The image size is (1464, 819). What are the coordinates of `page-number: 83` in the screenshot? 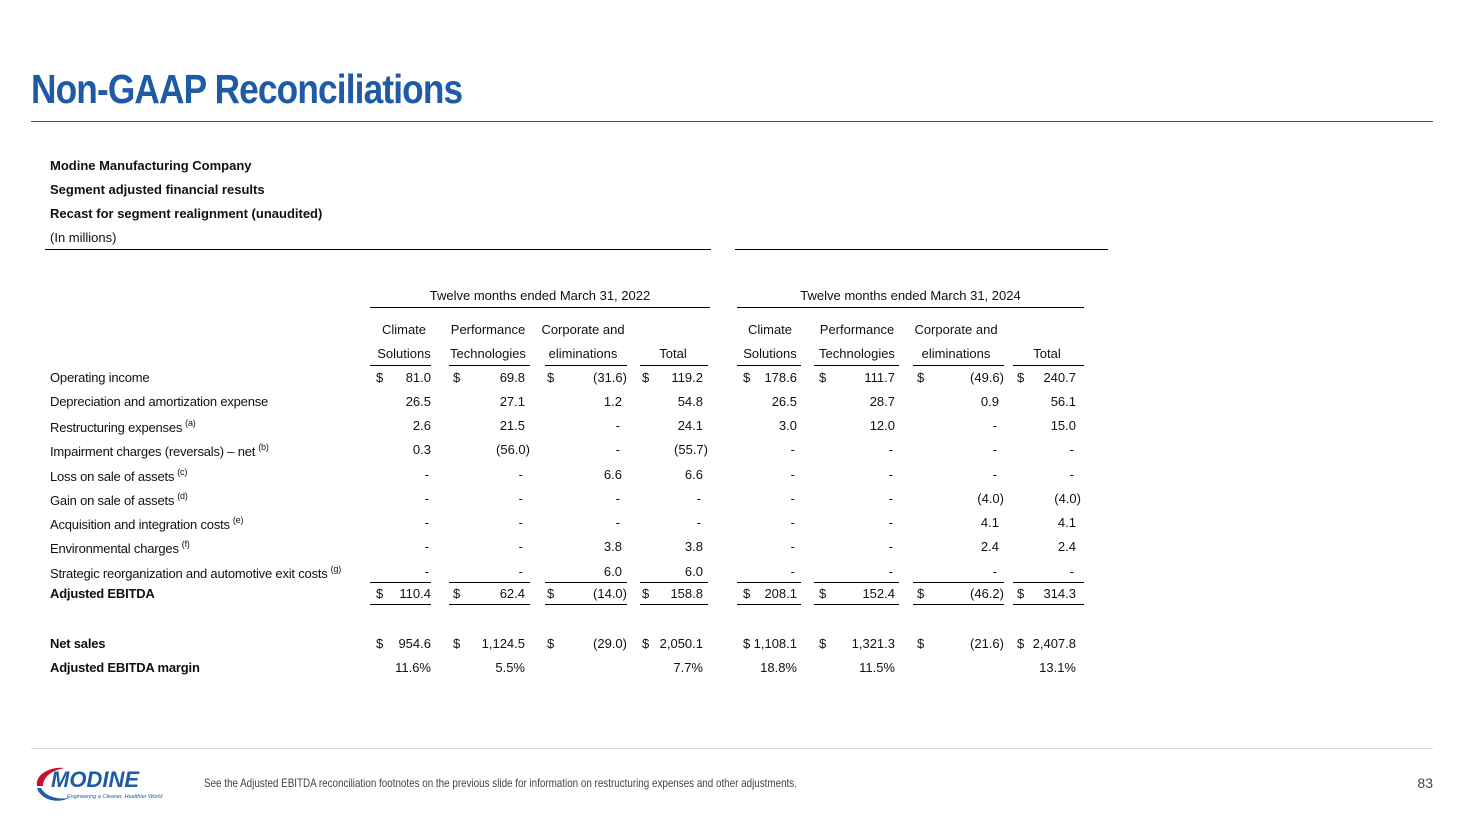 It's located at (1425, 783).